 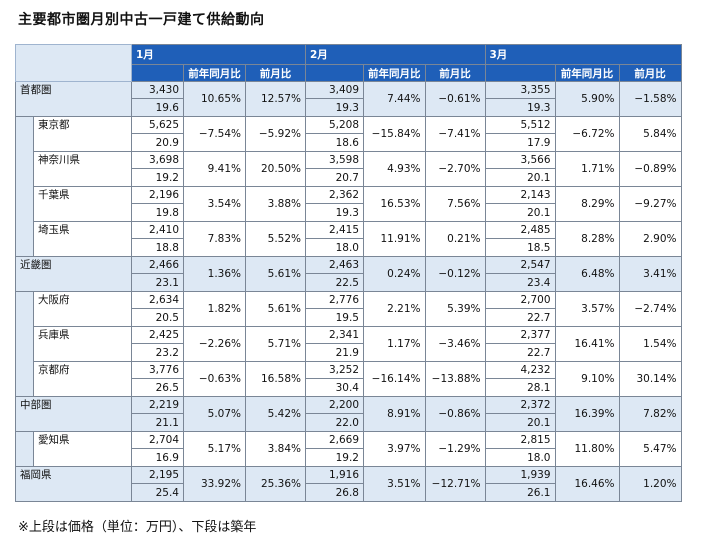 What do you see at coordinates (394, 99) in the screenshot?
I see `yoy-cell: 7.44%` at bounding box center [394, 99].